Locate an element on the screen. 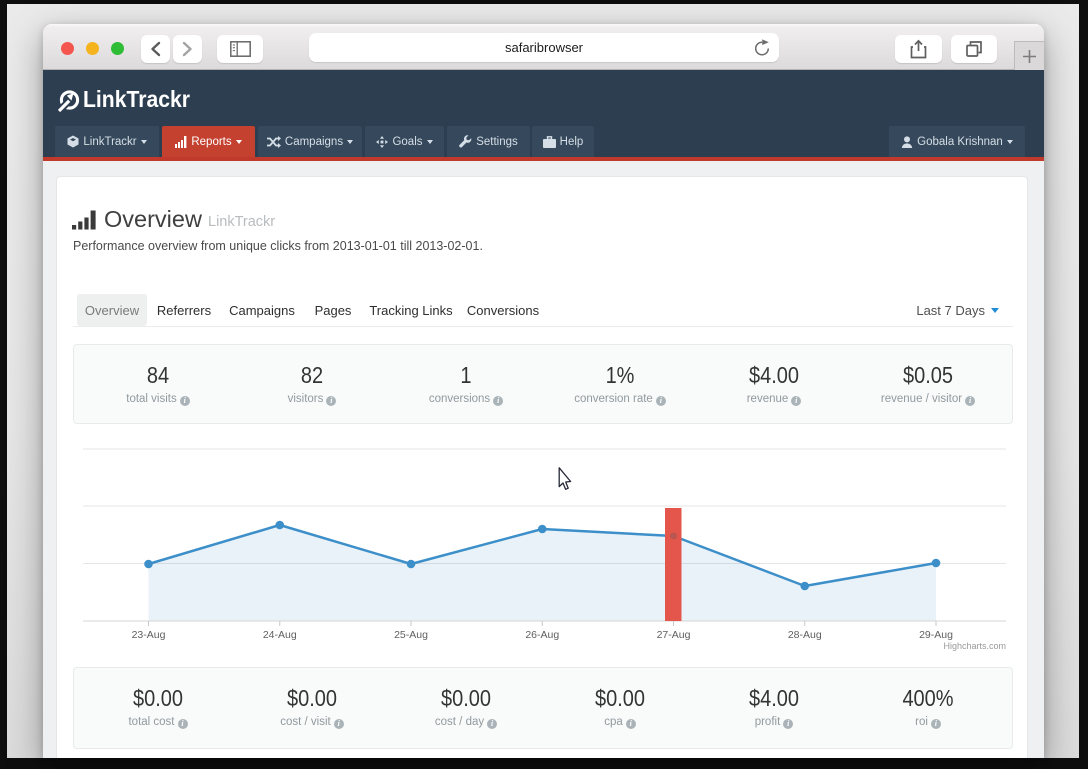 The height and width of the screenshot is (769, 1088). svg-text: 25-Aug is located at coordinates (411, 635).